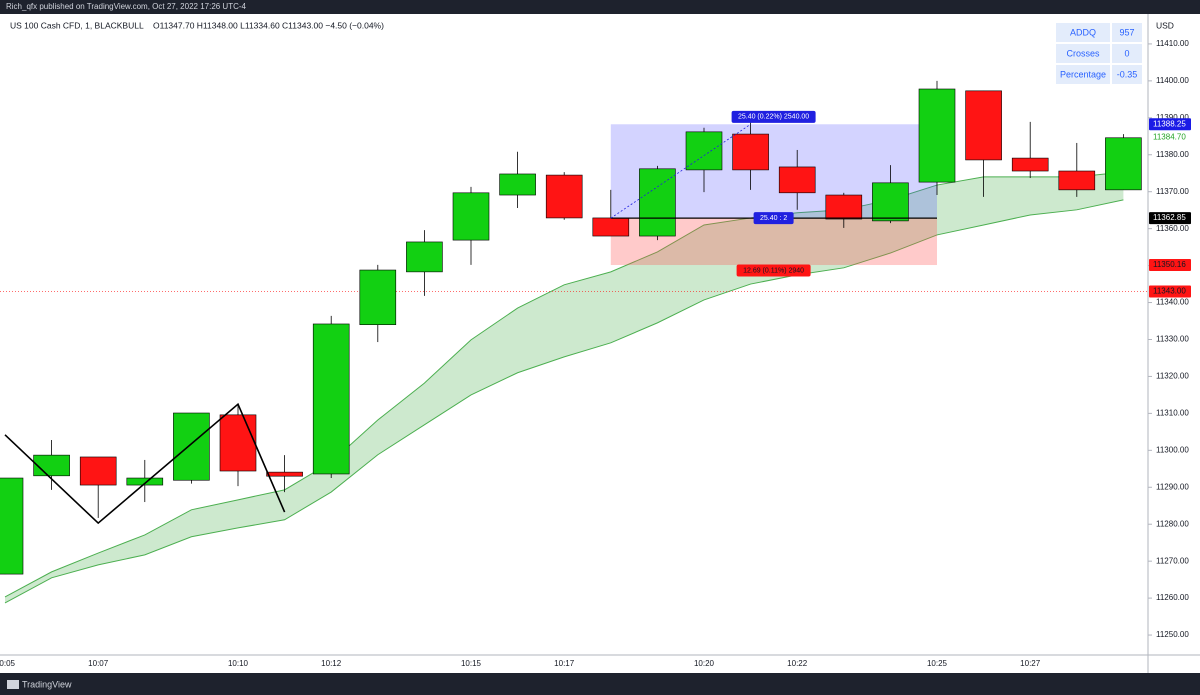 Image resolution: width=1200 pixels, height=695 pixels. Describe the element at coordinates (1172, 597) in the screenshot. I see `y-tick-label: 11260.00` at that location.